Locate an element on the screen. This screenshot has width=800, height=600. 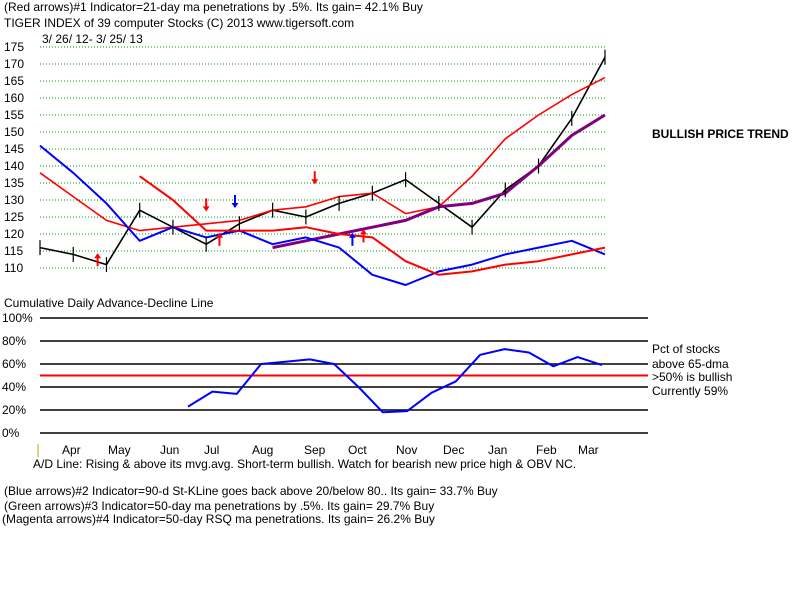
month-label: Nov is located at coordinates (406, 450).